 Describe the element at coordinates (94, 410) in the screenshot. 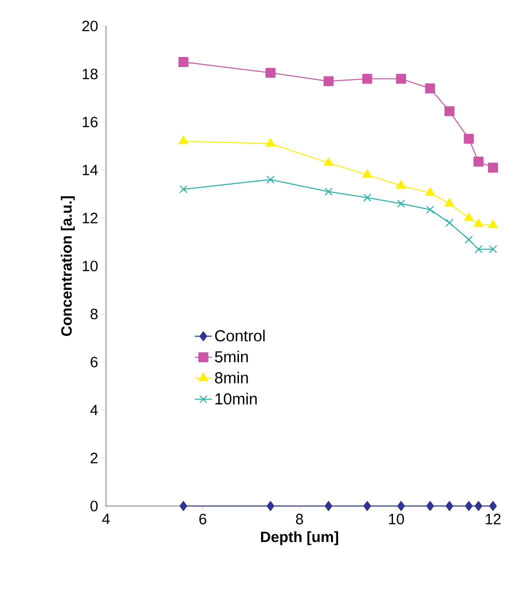

I see `y-tick-label: 4` at that location.